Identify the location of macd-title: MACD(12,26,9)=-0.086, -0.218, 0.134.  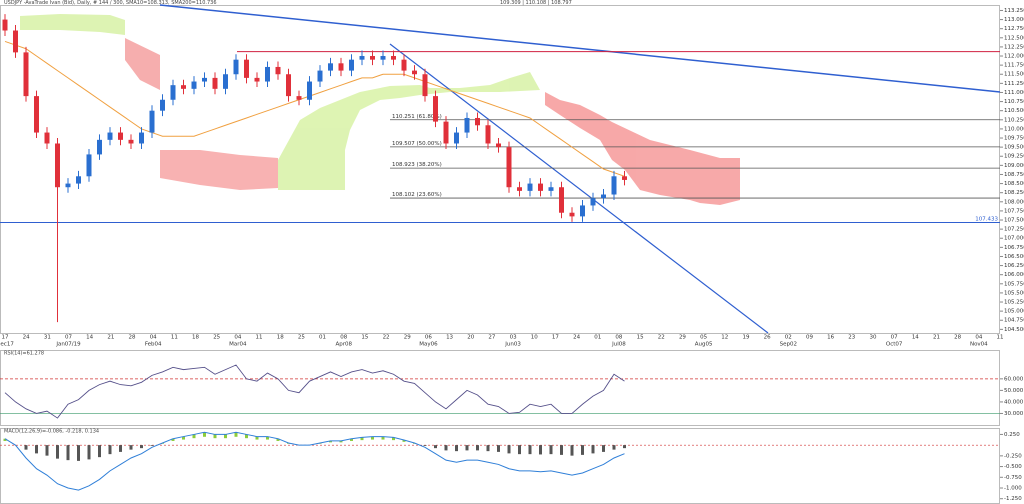
(51, 432).